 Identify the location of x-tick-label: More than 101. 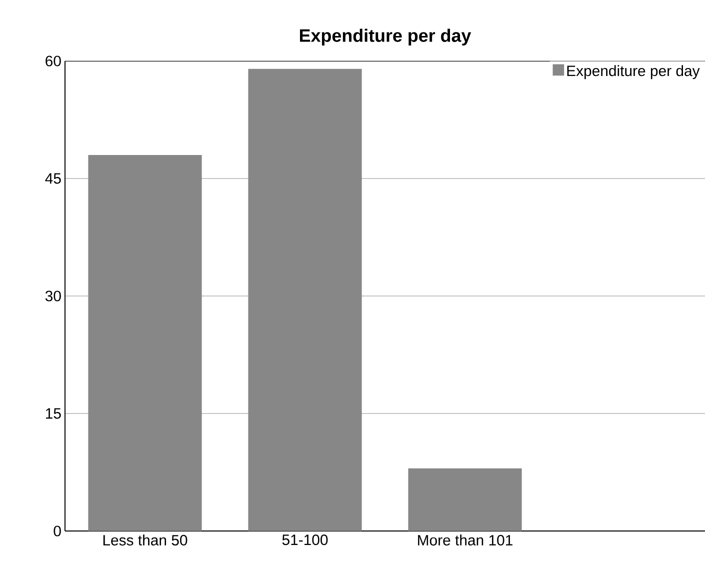
(465, 540).